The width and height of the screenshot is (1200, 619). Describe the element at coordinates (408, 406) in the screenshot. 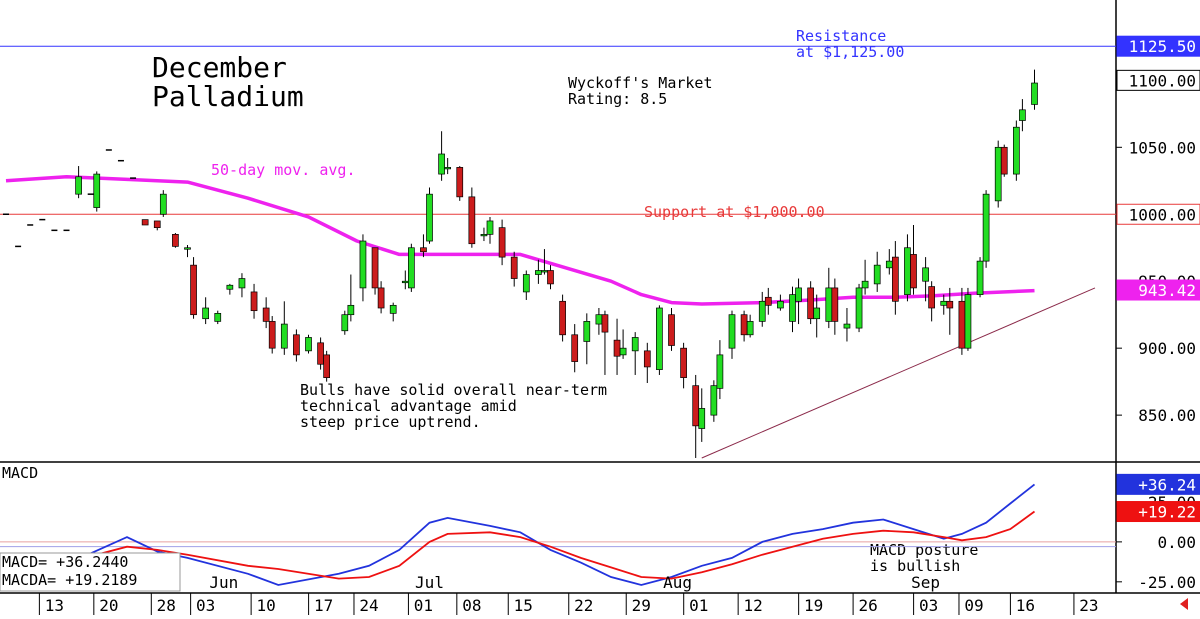

I see `annotation-line2: technical advantage amid` at that location.